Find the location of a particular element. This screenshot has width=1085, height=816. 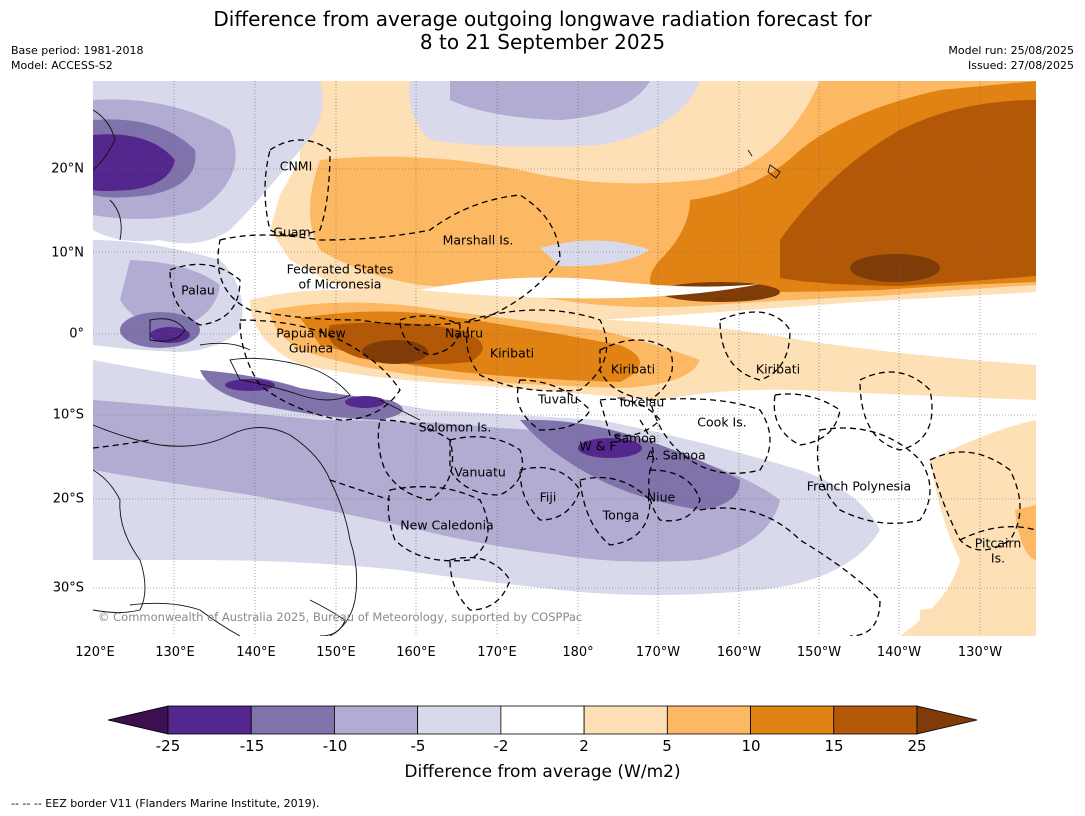

place-marshall-is: Marshall Is. is located at coordinates (478, 240).